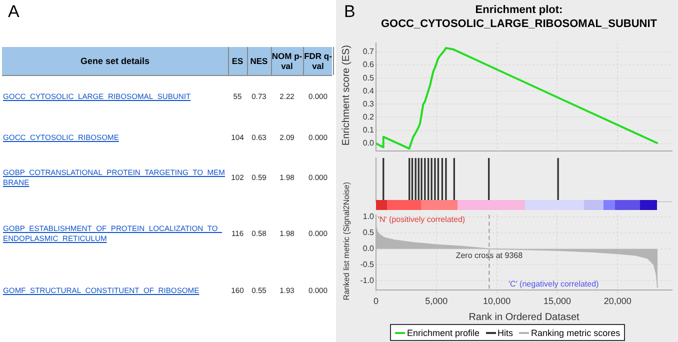 This screenshot has width=678, height=342. Describe the element at coordinates (368, 117) in the screenshot. I see `y-tick-label: 0.2` at that location.